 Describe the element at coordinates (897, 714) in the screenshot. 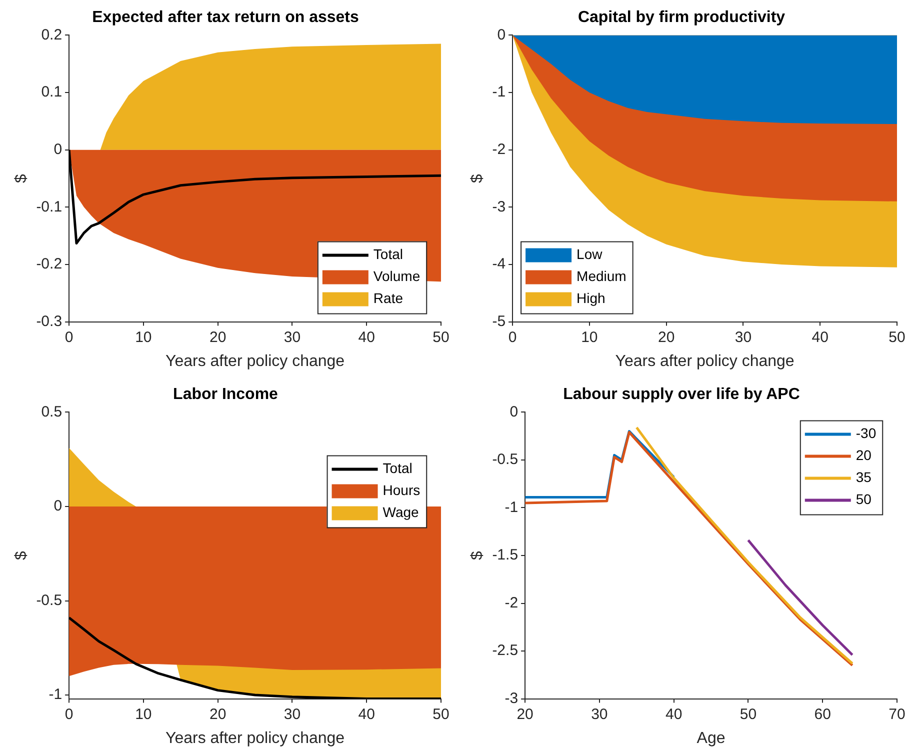

I see `x-tick-label: 70` at that location.